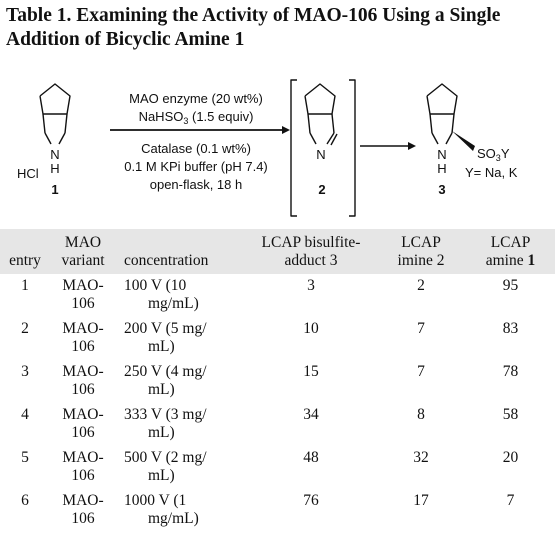 The width and height of the screenshot is (555, 549). What do you see at coordinates (55, 114) in the screenshot?
I see `compound-1-structure` at bounding box center [55, 114].